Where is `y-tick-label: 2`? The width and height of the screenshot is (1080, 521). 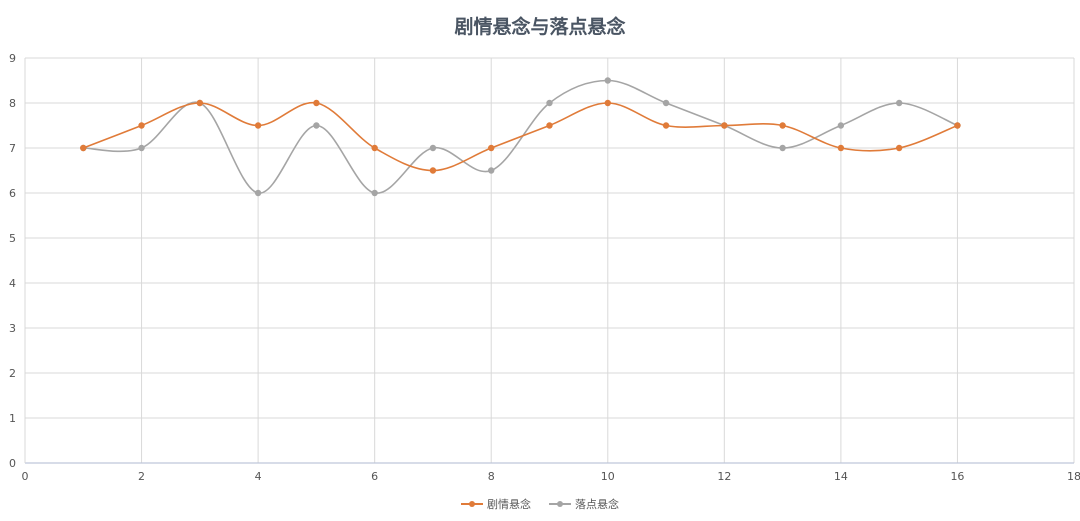 y-tick-label: 2 is located at coordinates (12, 373).